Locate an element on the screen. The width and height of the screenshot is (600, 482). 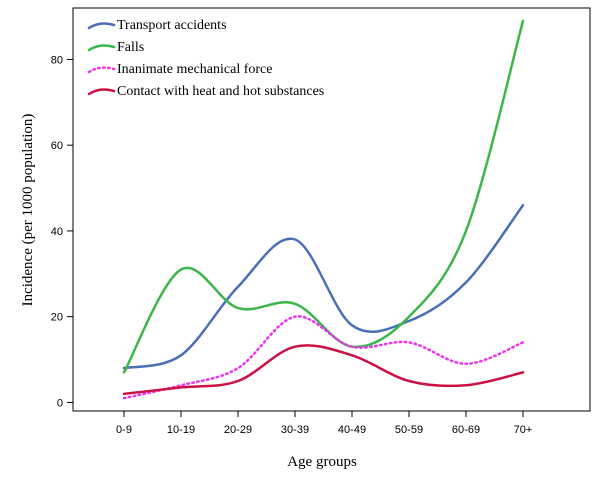
y-tick-label: 20 is located at coordinates (57, 318).